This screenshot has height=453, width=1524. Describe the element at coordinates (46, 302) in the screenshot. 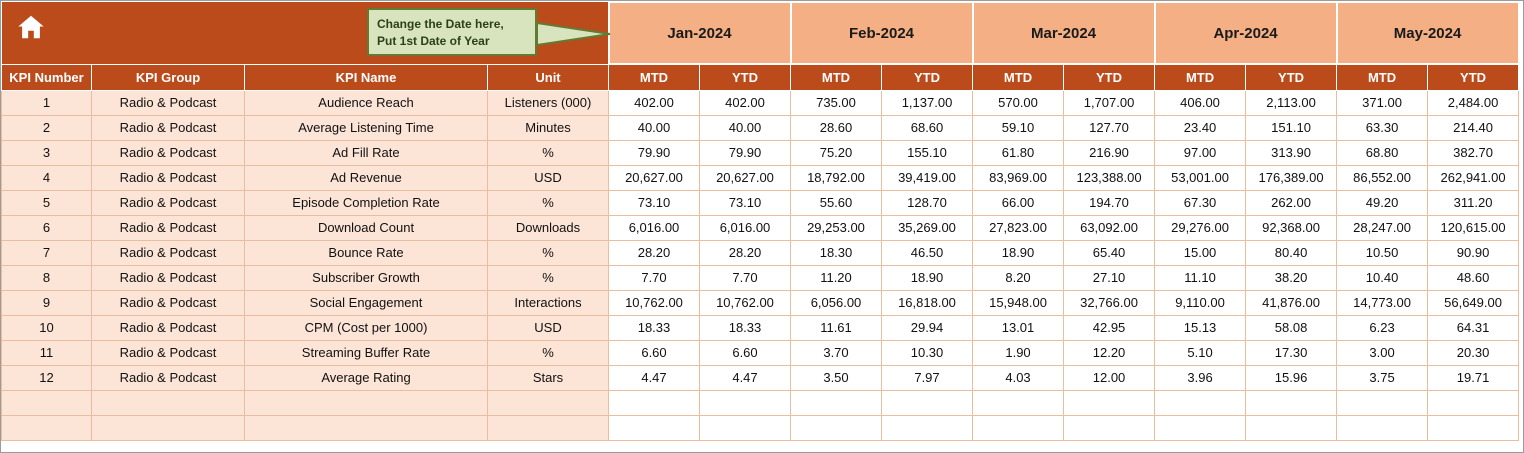

I see `kpi-number-cell: 9` at that location.